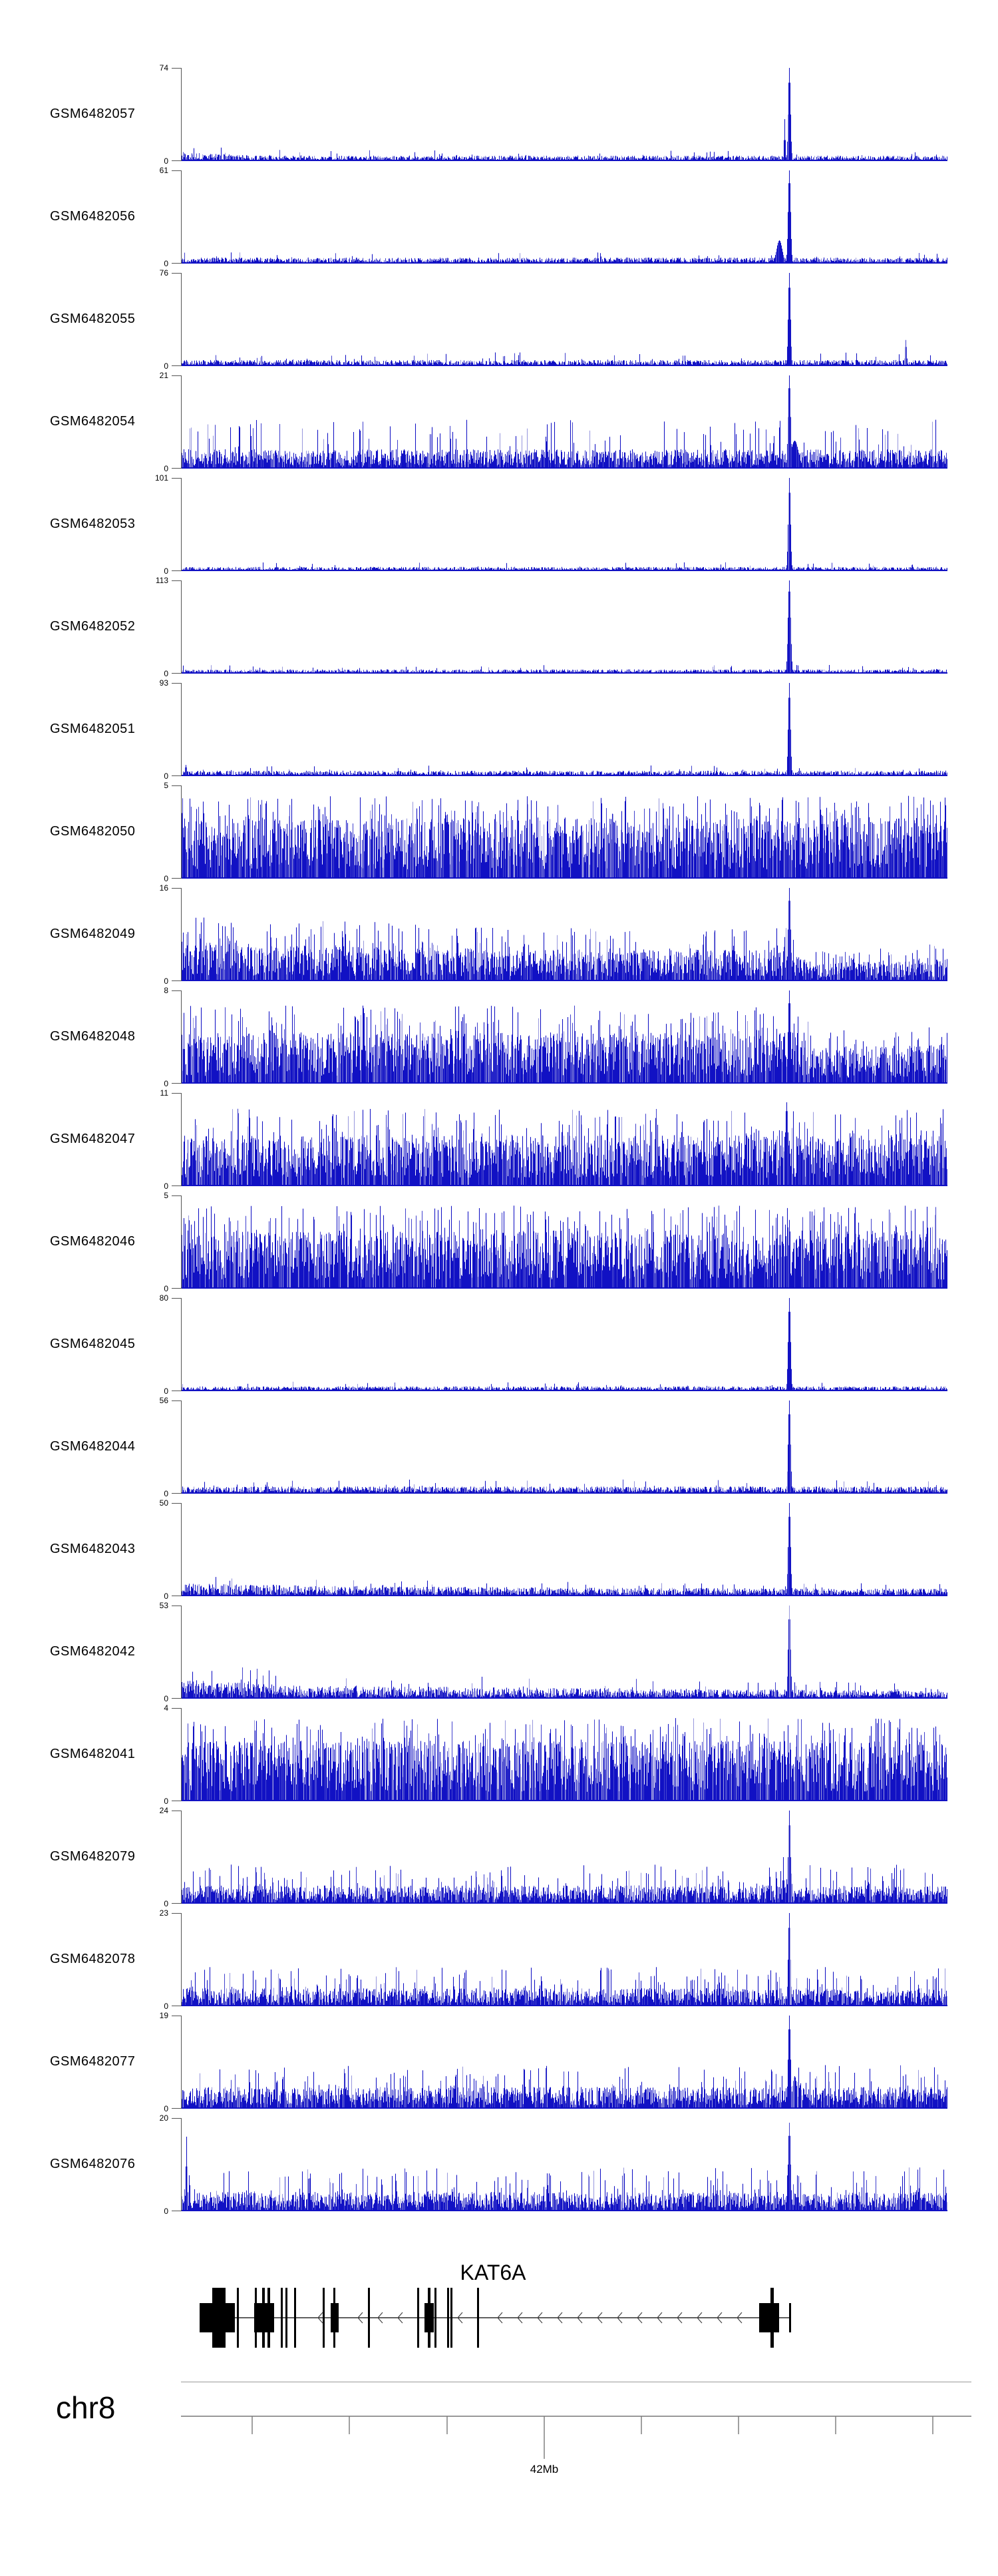 Image resolution: width=998 pixels, height=2576 pixels. I want to click on signal-track-row: GSM6482051 93 0, so click(499, 727).